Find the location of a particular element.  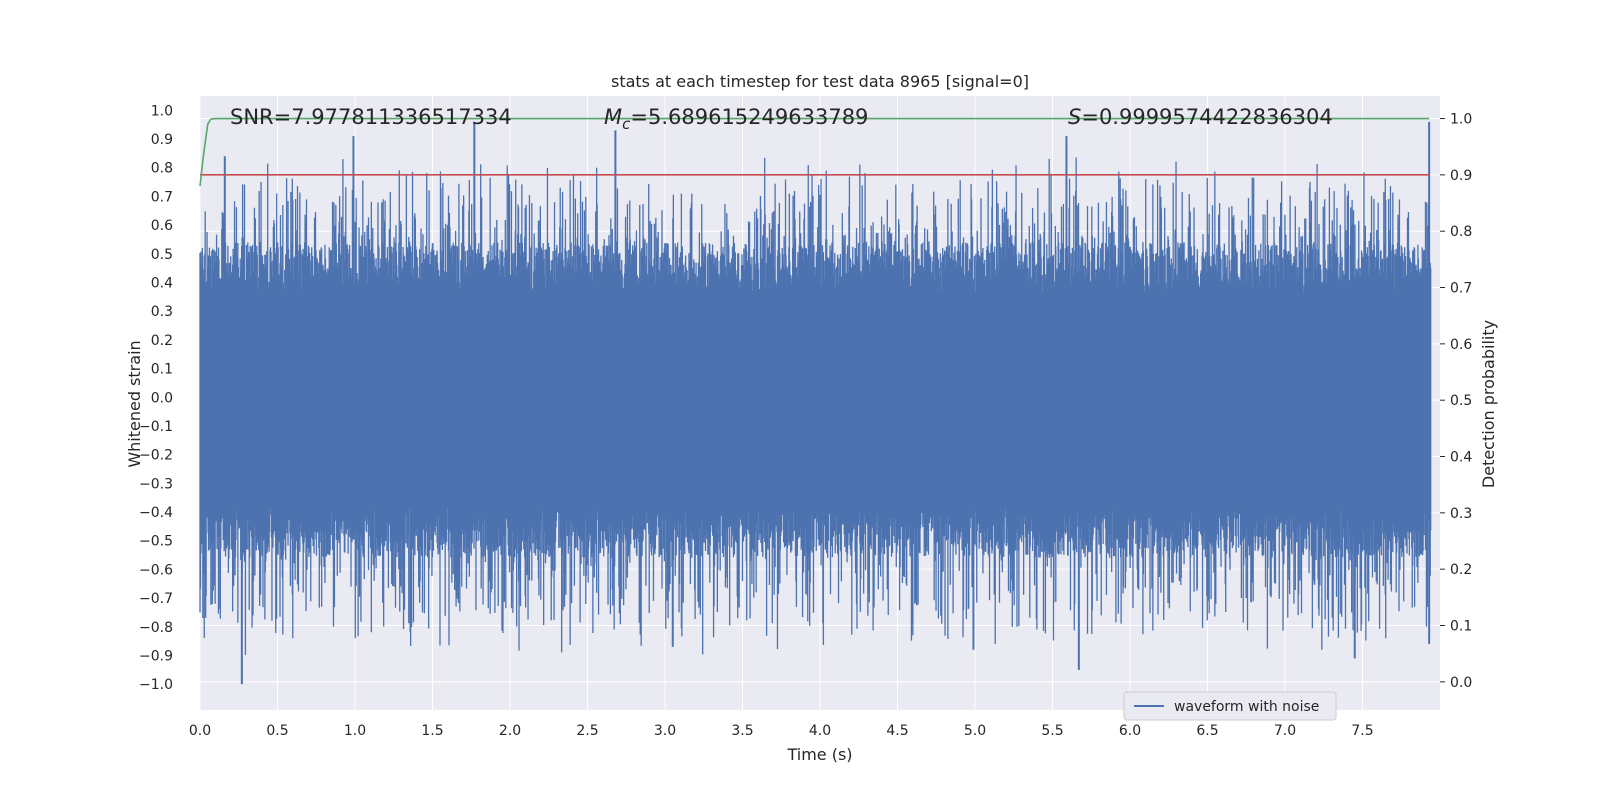

x-tick-label: 7.5 is located at coordinates (1362, 731).